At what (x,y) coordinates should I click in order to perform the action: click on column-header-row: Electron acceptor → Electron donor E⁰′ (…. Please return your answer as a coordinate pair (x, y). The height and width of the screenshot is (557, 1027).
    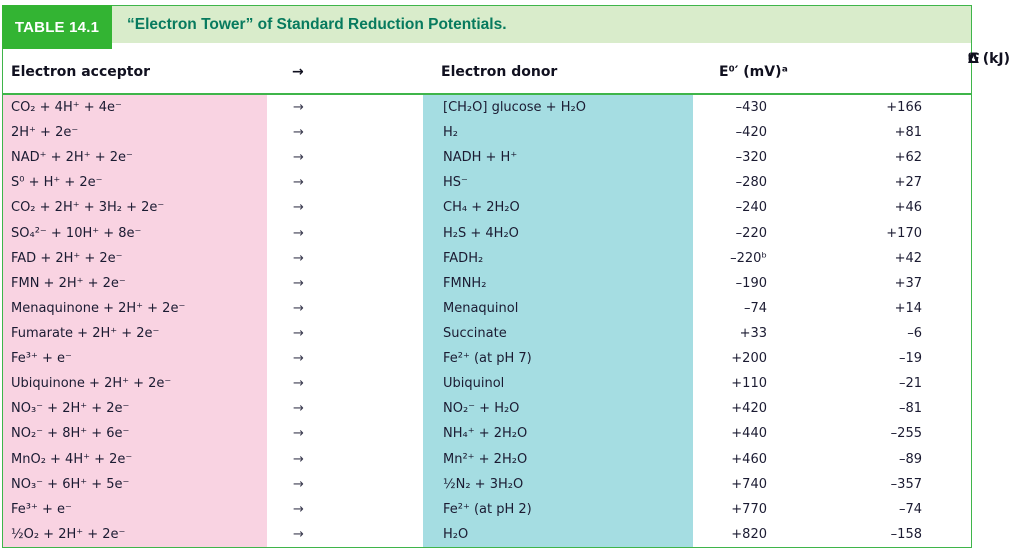
    Looking at the image, I should click on (506, 69).